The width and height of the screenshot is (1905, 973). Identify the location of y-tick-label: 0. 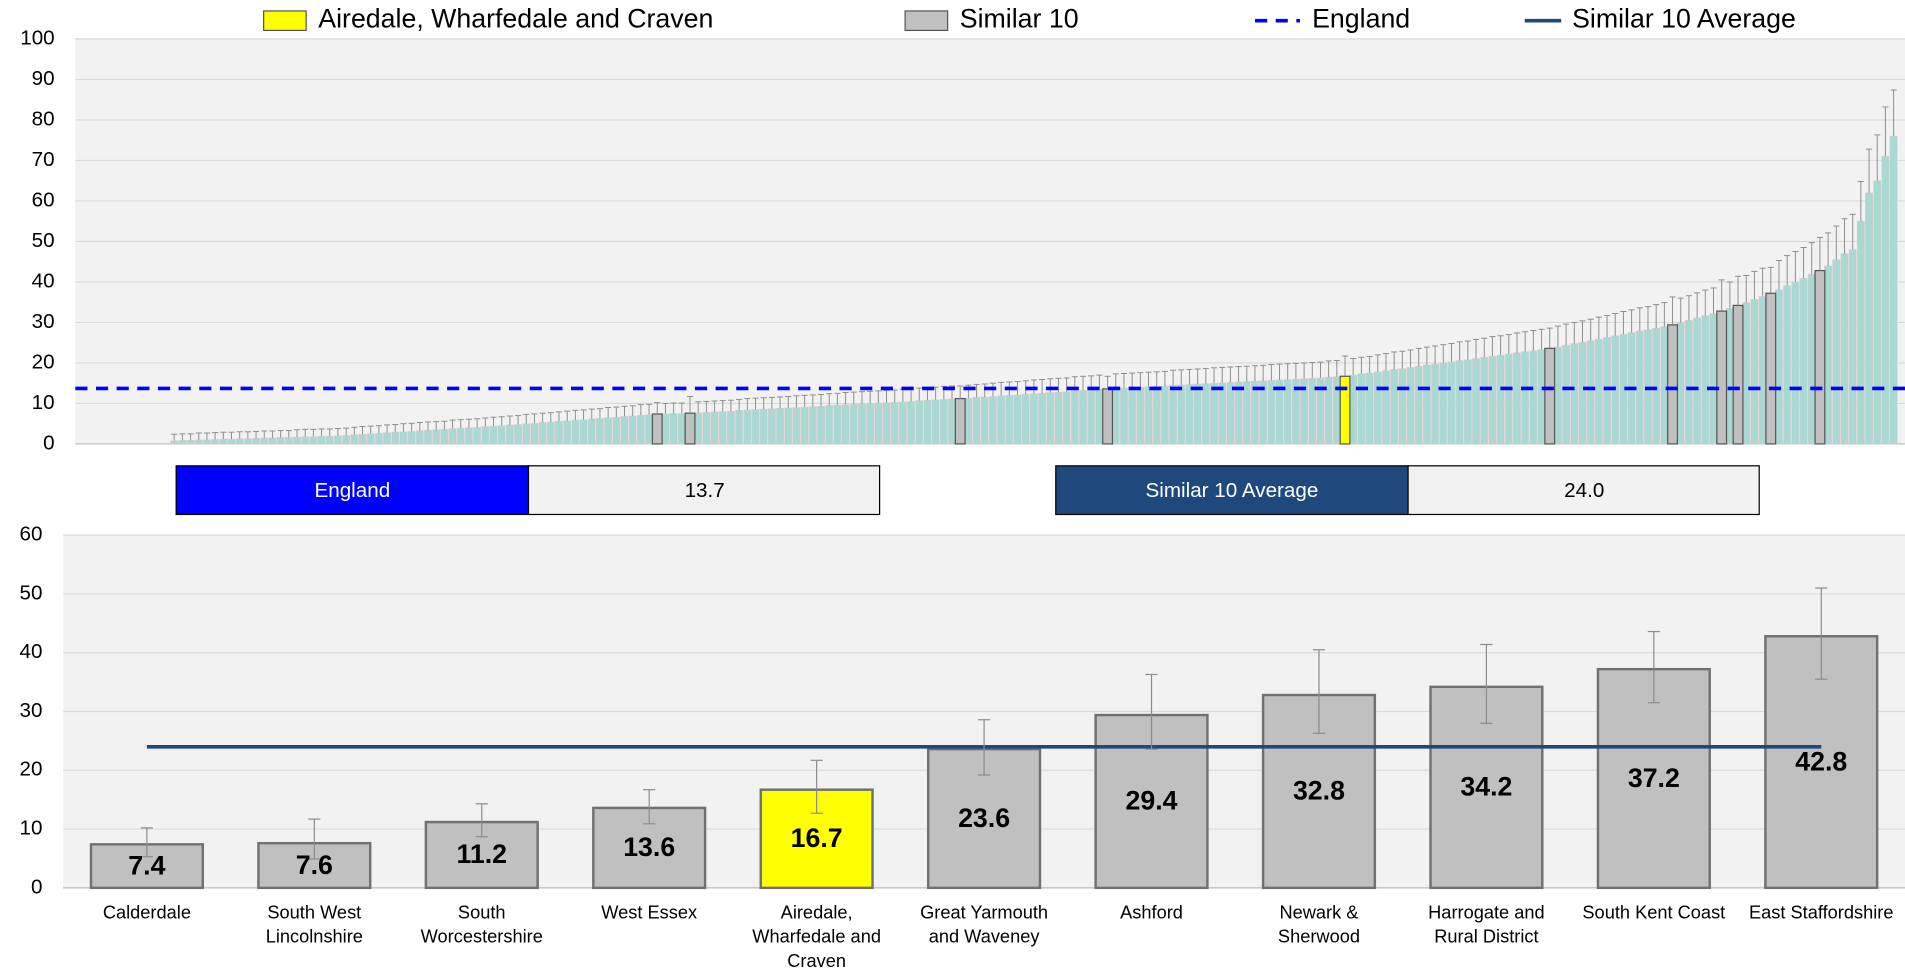
(48, 442).